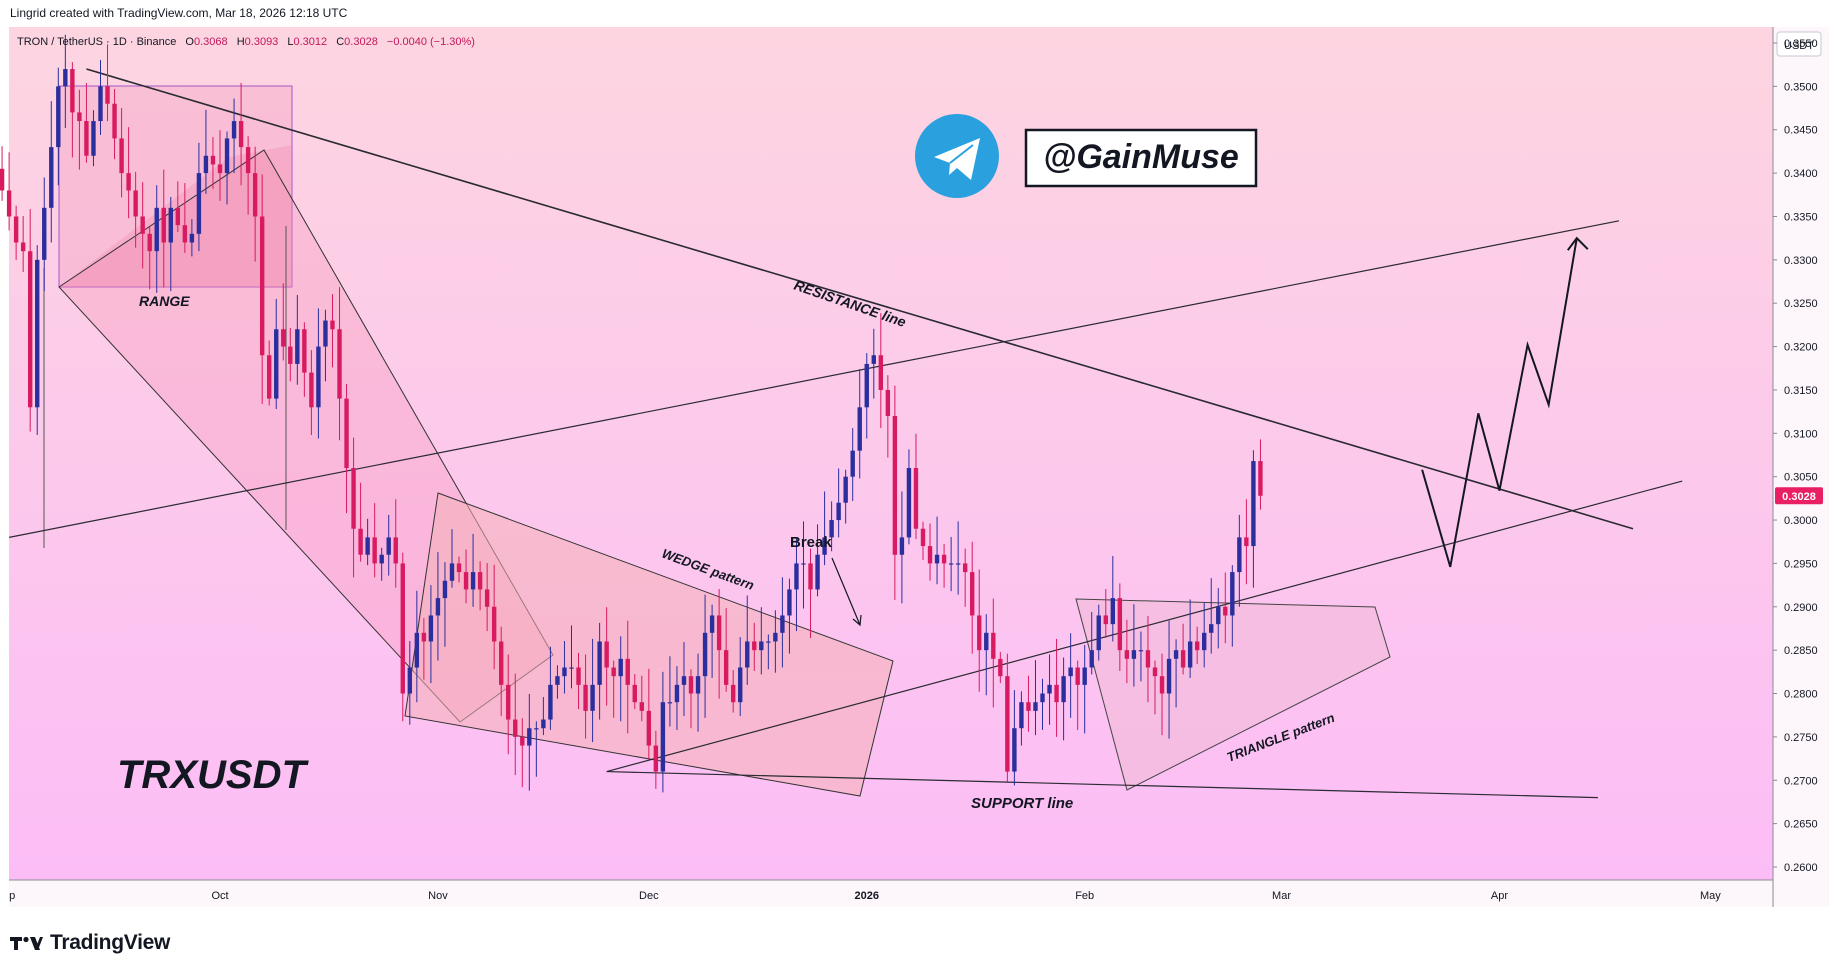 Image resolution: width=1835 pixels, height=969 pixels. I want to click on y-tick-label: 0.3550, so click(1801, 44).